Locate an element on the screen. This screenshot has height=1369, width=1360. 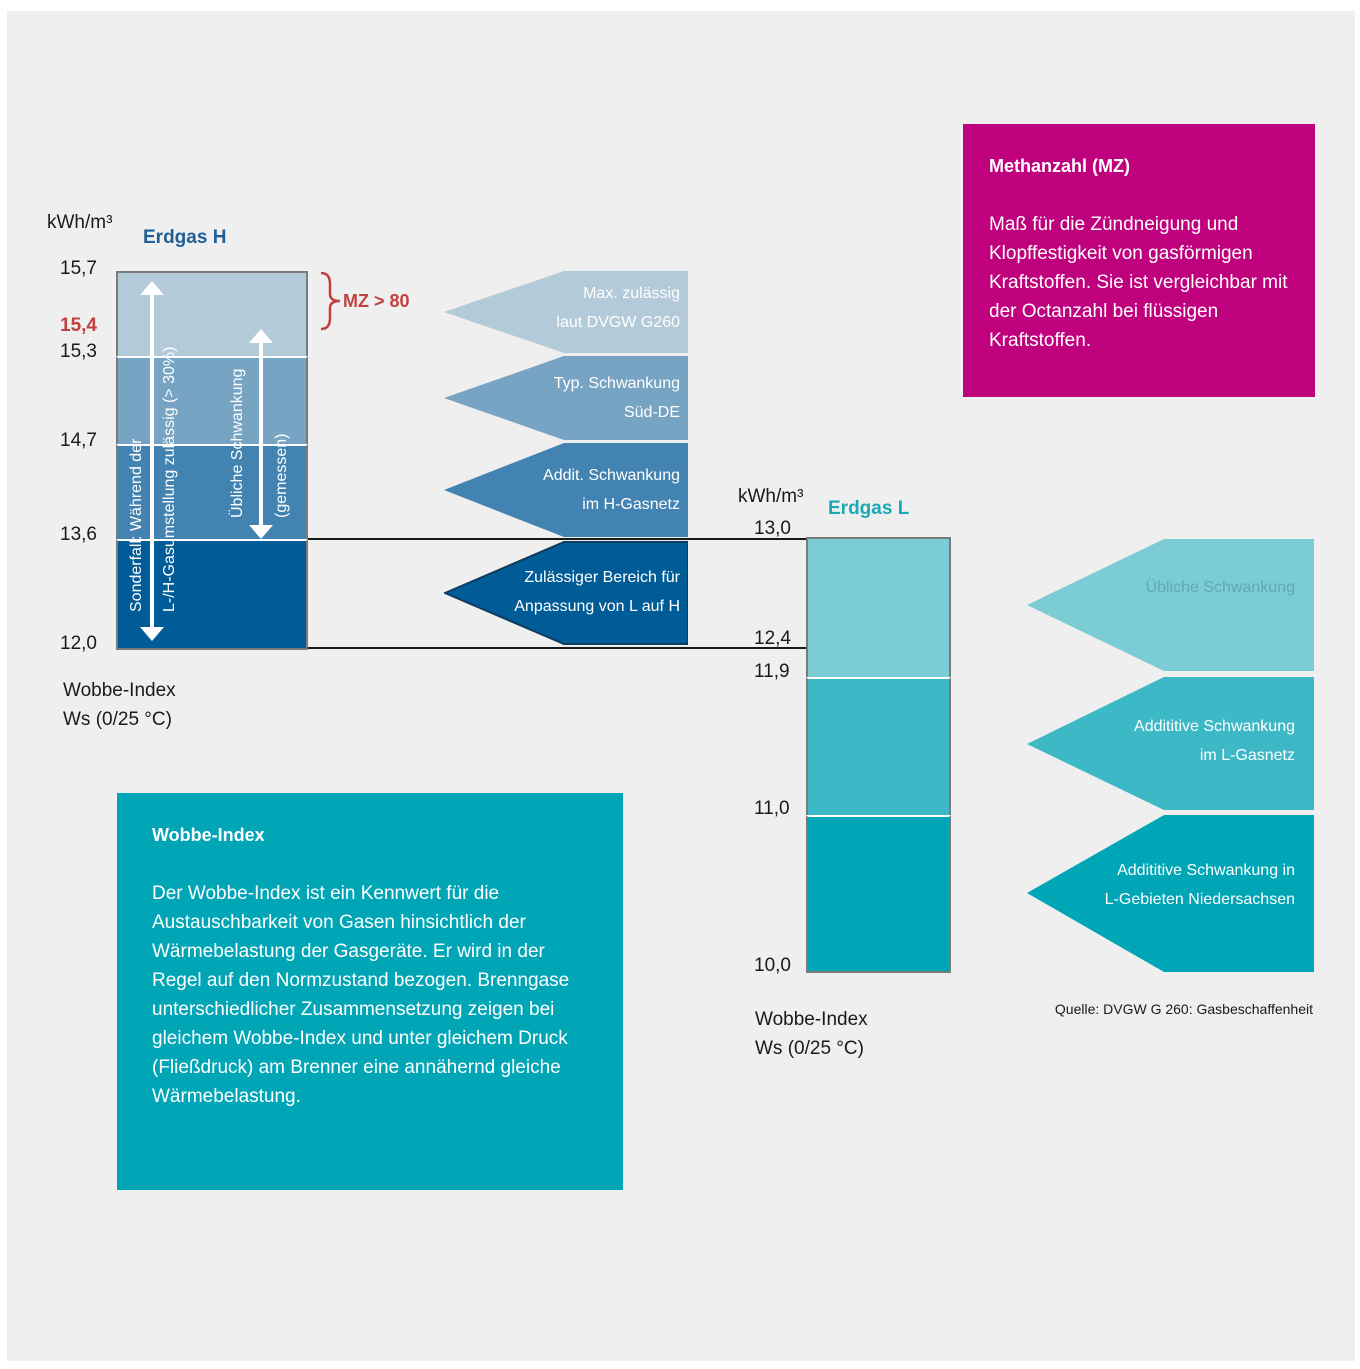
source-note: Quelle: DVGW G 260: Gasbeschaffenheit is located at coordinates (1183, 1009).